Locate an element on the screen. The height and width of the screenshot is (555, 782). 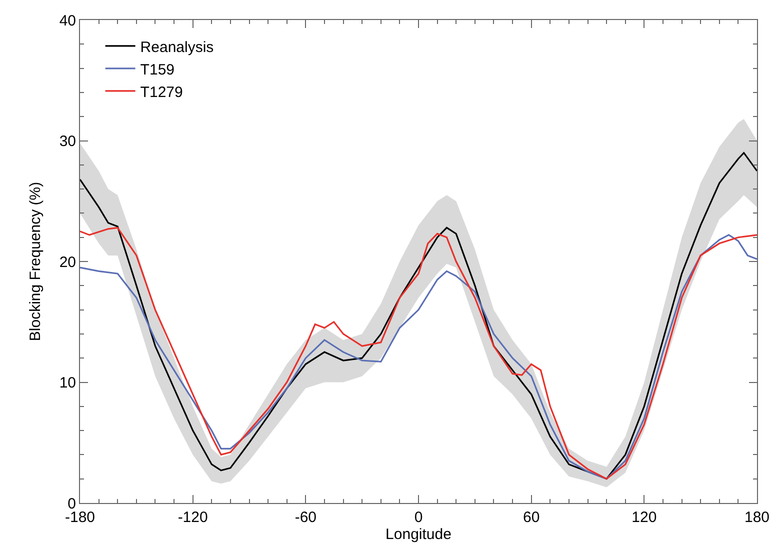
legend-label: T159 is located at coordinates (157, 69).